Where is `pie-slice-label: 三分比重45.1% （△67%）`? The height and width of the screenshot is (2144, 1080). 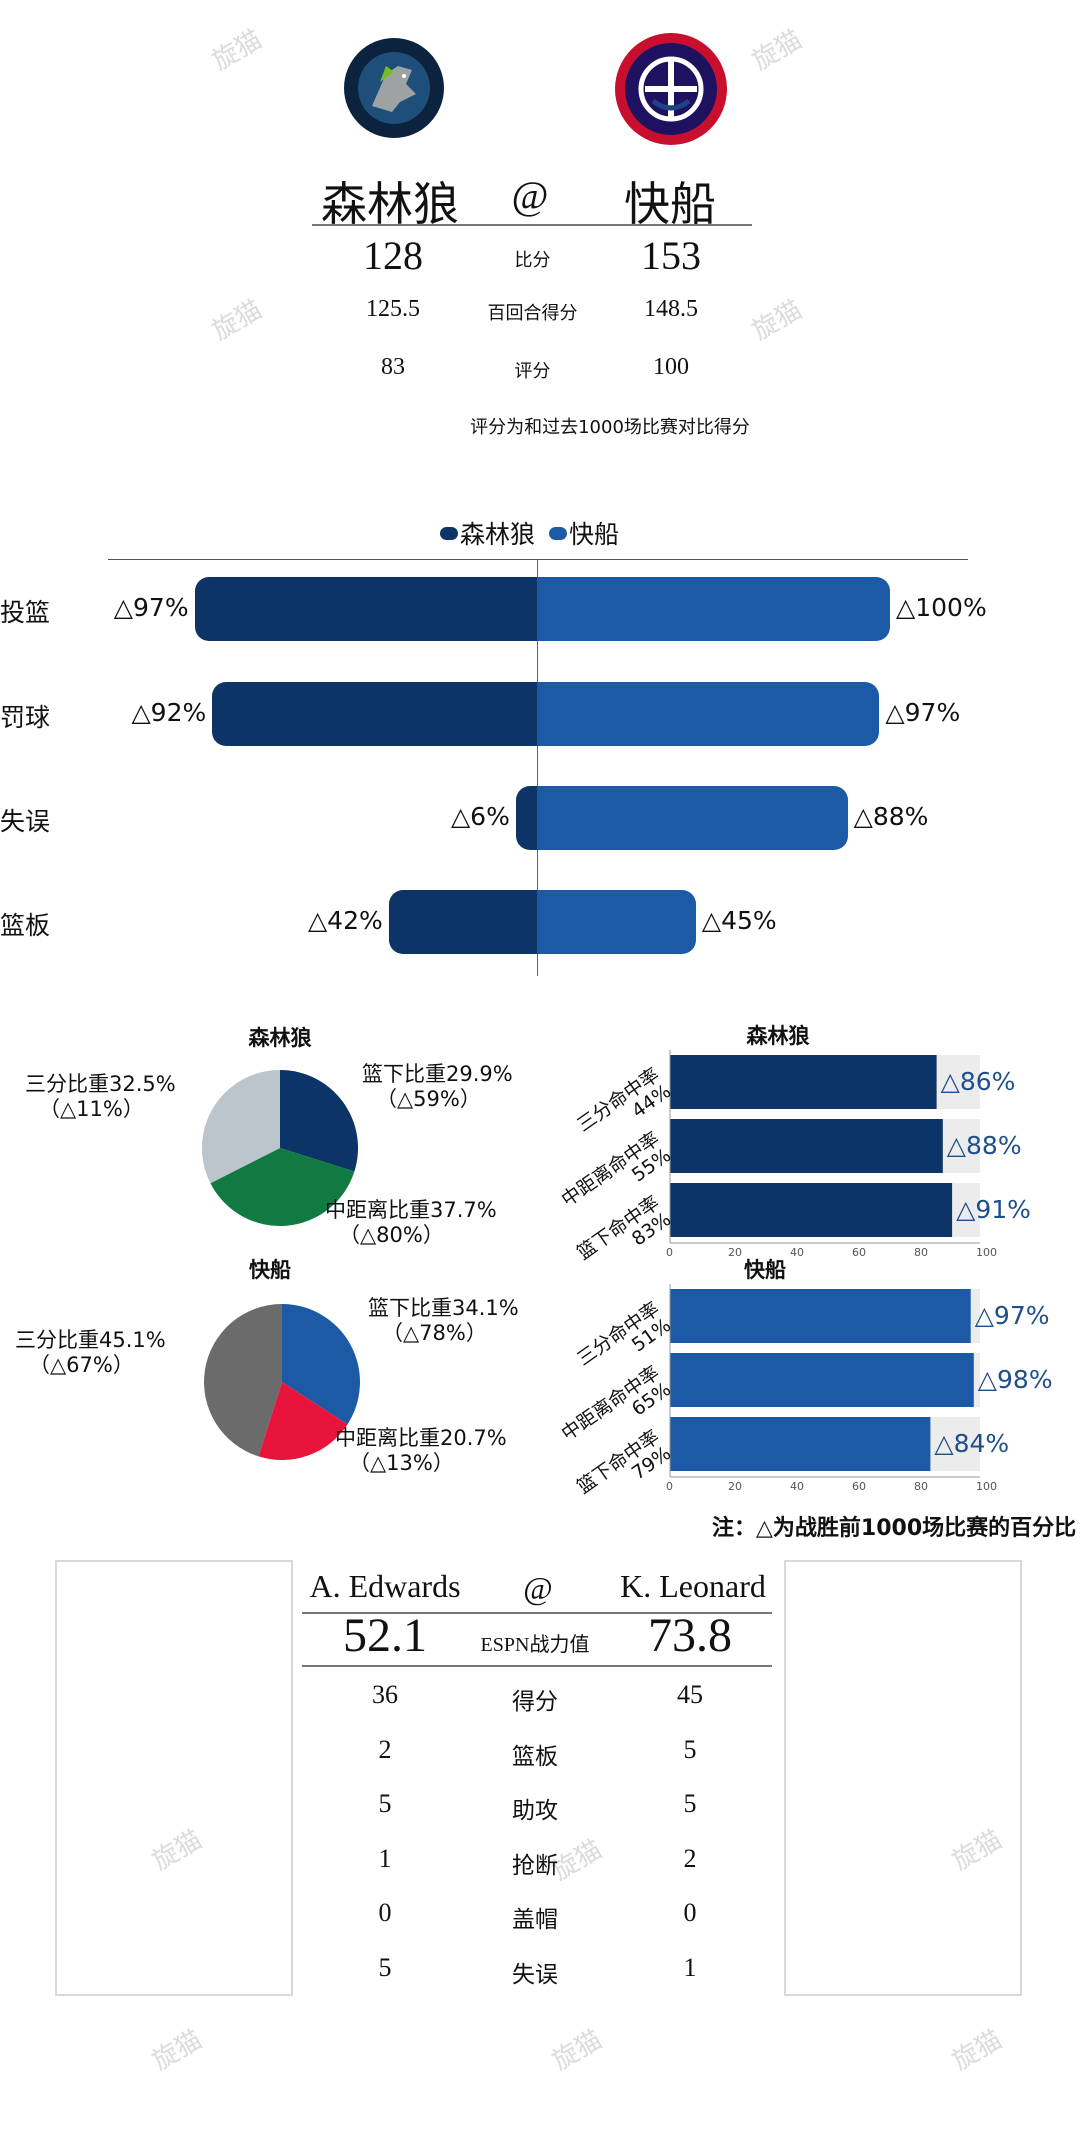
pie-slice-label: 三分比重45.1% （△67%） is located at coordinates (90, 1353).